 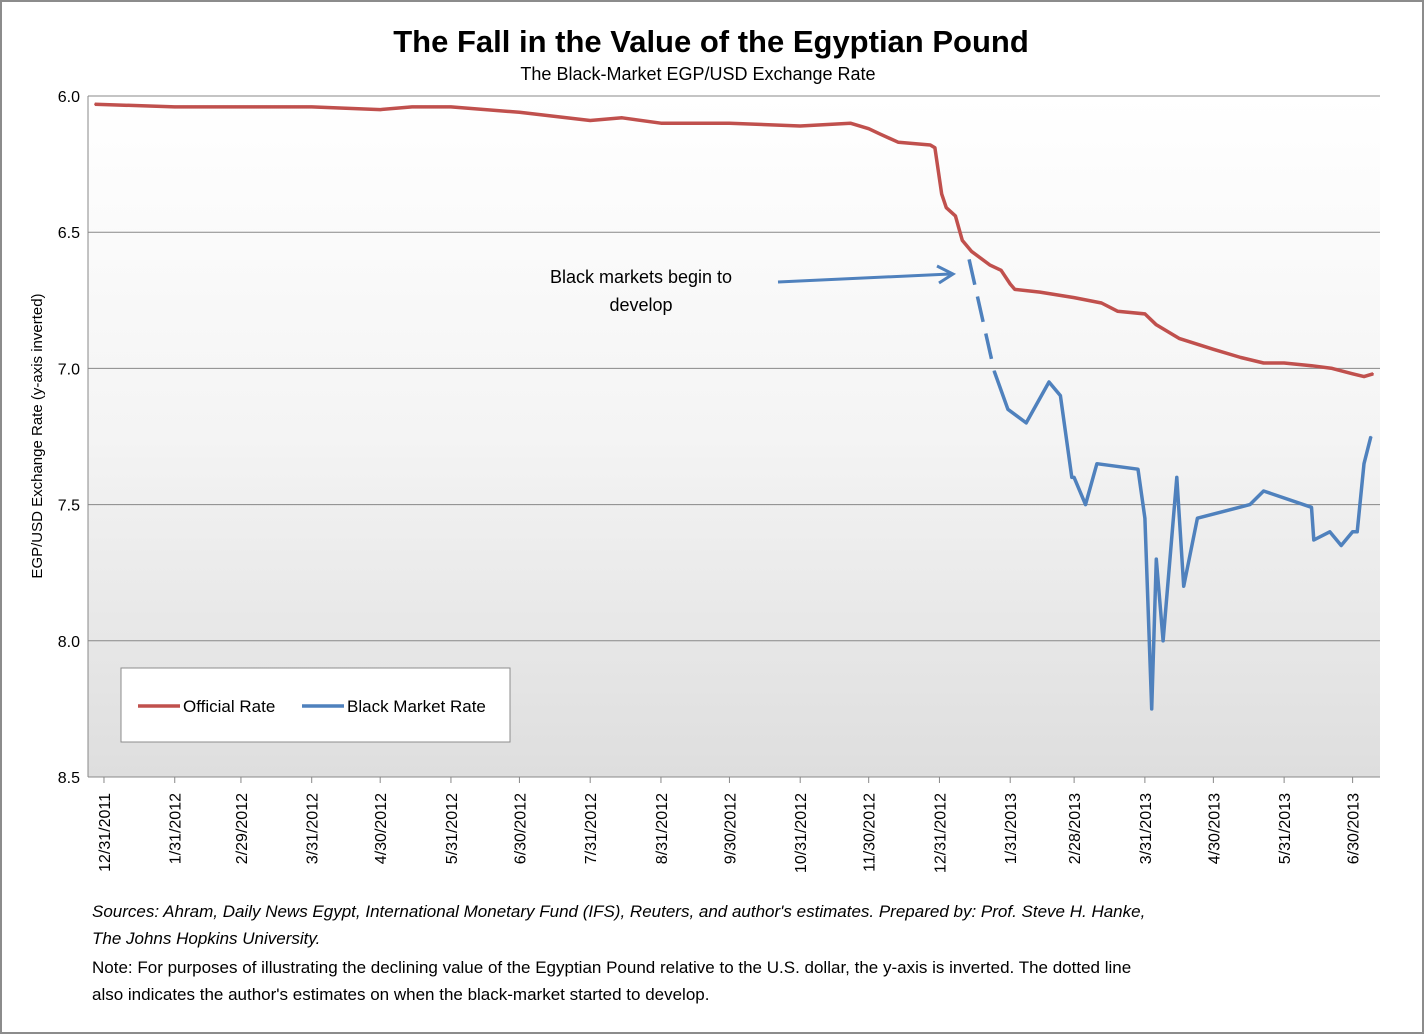 I want to click on annotation-arrow, so click(x=864, y=278).